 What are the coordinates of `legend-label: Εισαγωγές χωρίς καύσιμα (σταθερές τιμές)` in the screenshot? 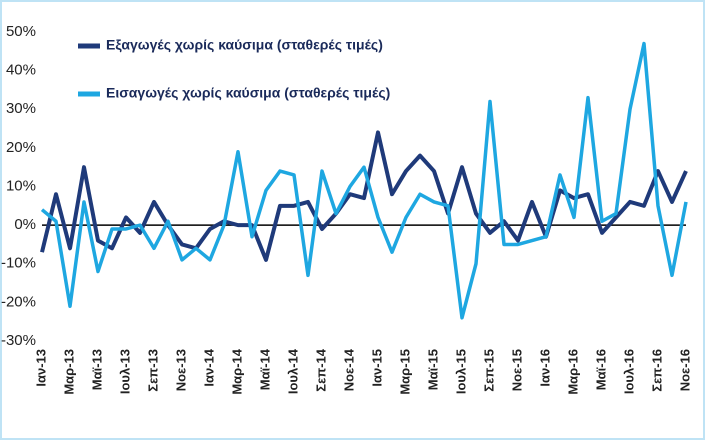 It's located at (248, 93).